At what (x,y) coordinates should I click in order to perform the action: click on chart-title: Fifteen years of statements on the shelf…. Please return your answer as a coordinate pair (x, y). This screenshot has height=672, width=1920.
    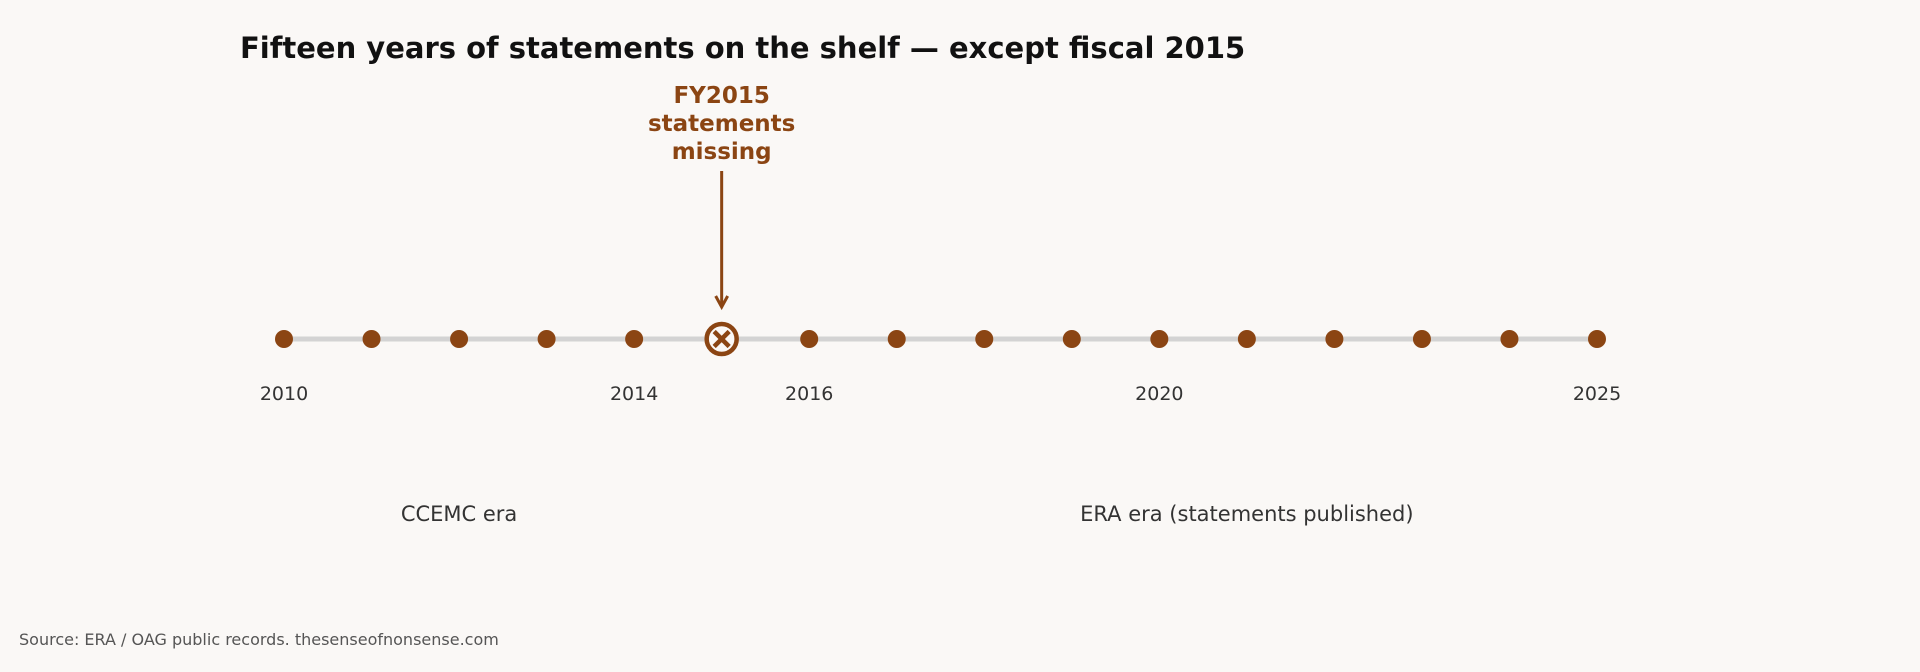
    Looking at the image, I should click on (742, 48).